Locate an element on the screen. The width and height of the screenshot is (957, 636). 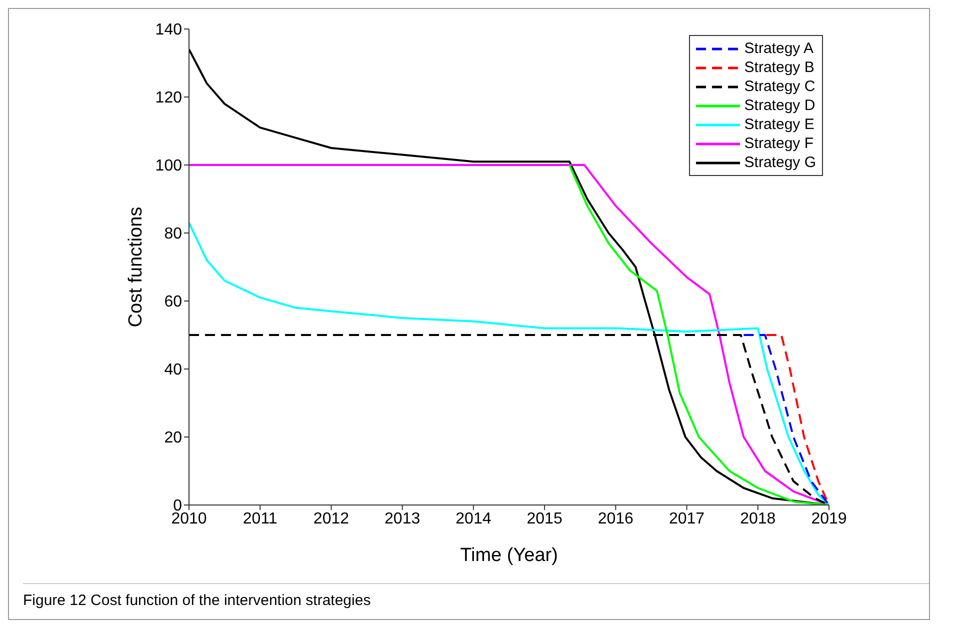
legend-label: Strategy B is located at coordinates (779, 67).